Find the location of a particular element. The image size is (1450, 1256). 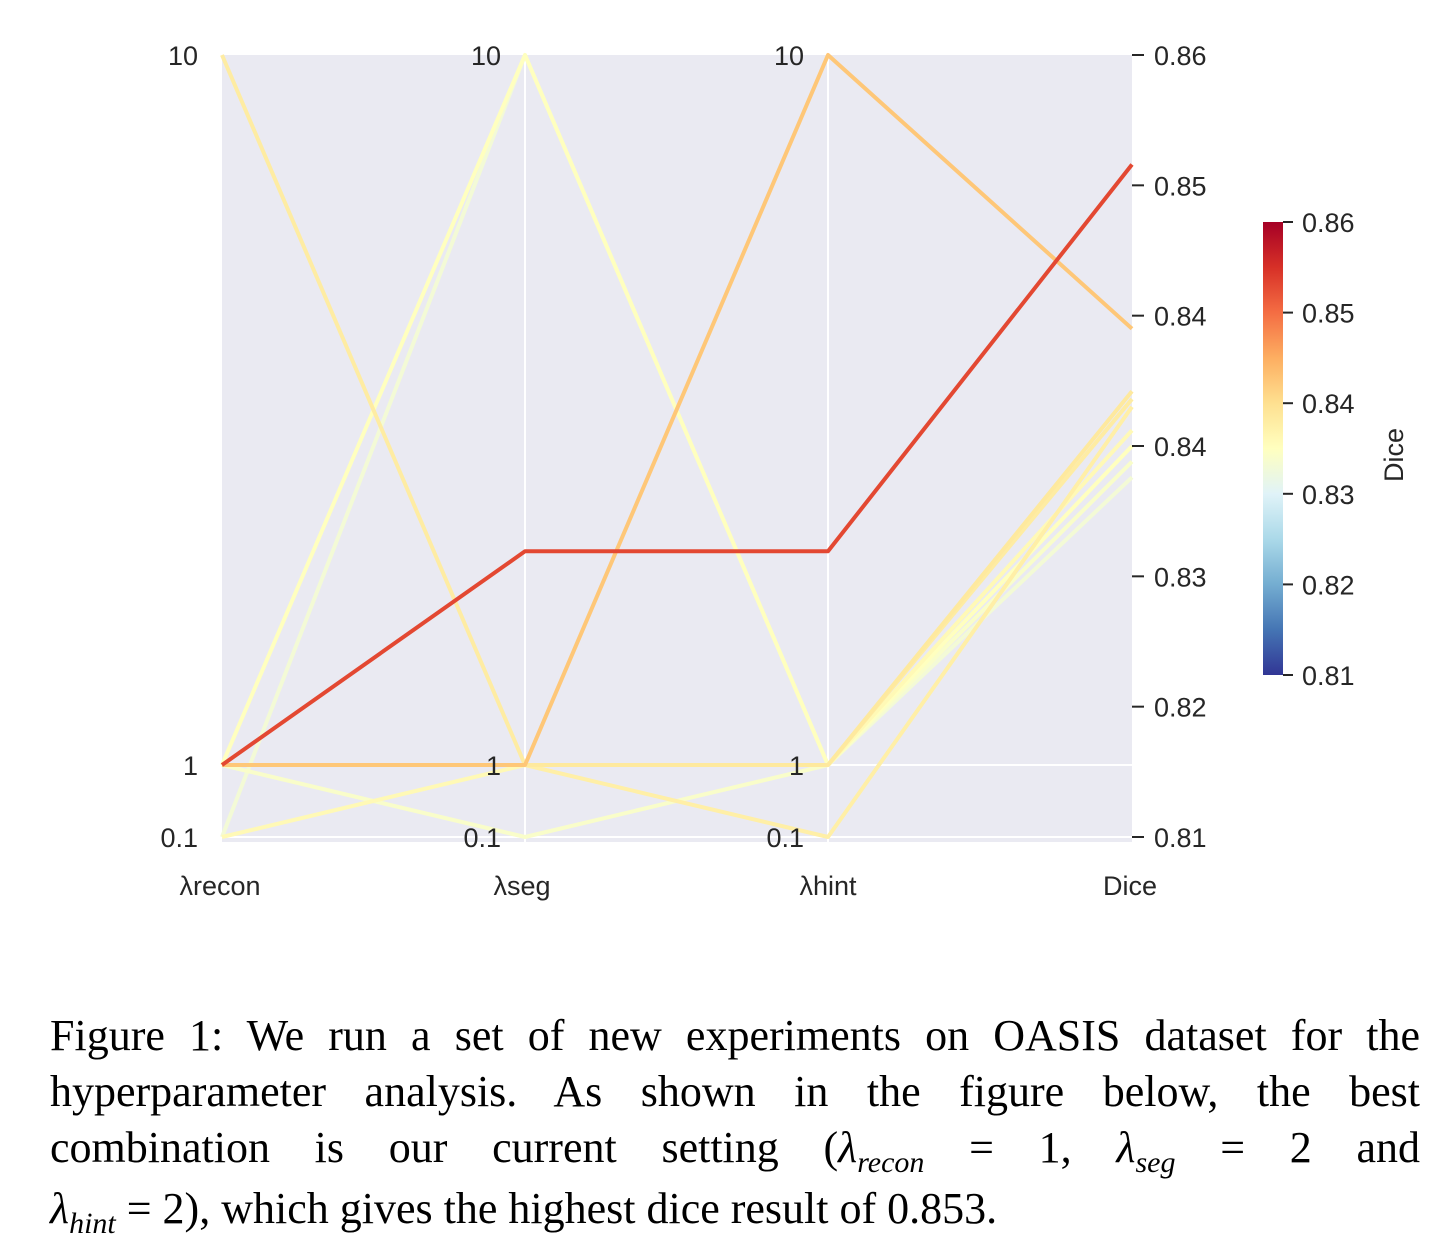

axis-2-tick-2: 0.1 is located at coordinates (785, 838).